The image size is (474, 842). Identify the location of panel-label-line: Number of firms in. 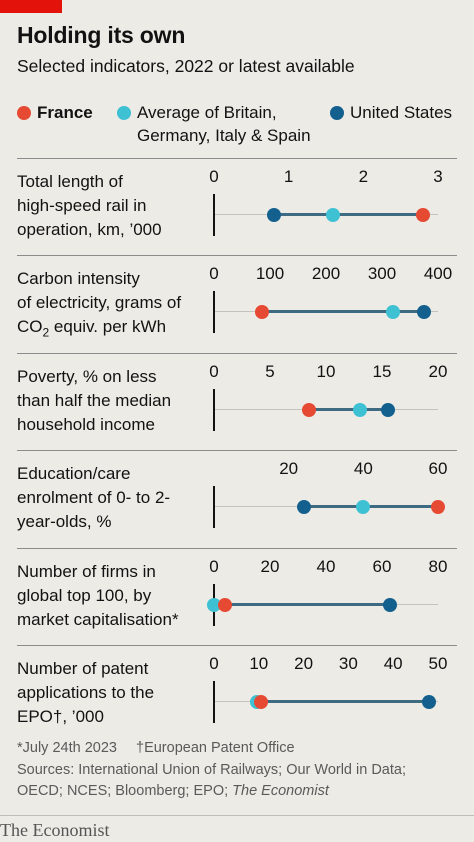
(86, 571).